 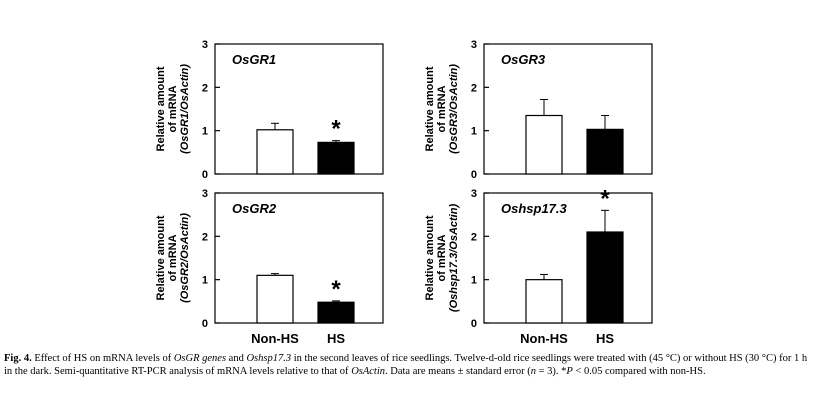 I want to click on panel-title: OsGR3, so click(x=523, y=59).